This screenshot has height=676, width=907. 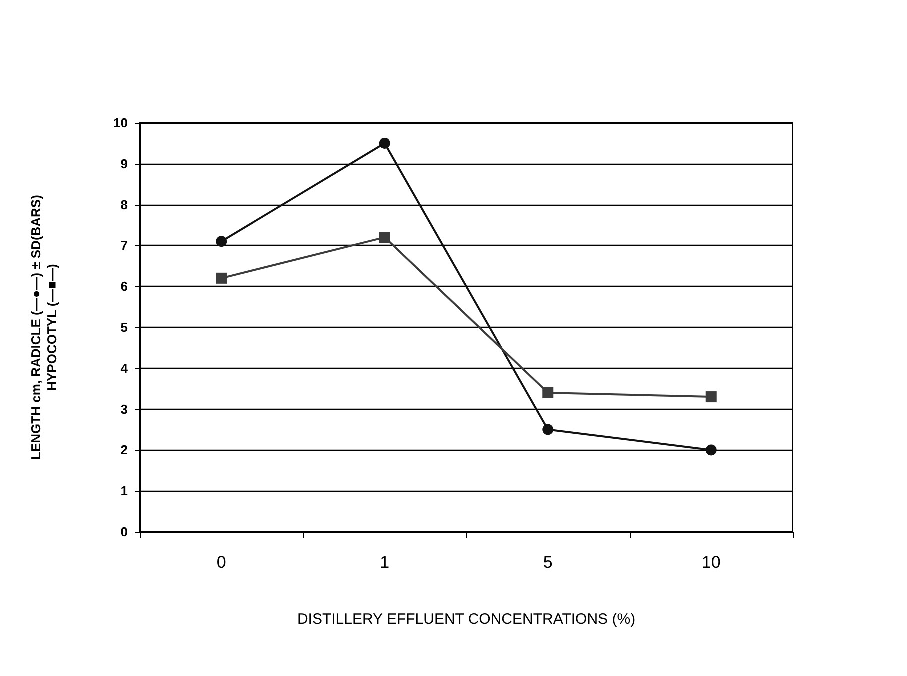 What do you see at coordinates (124, 409) in the screenshot?
I see `y-tick-label: 3` at bounding box center [124, 409].